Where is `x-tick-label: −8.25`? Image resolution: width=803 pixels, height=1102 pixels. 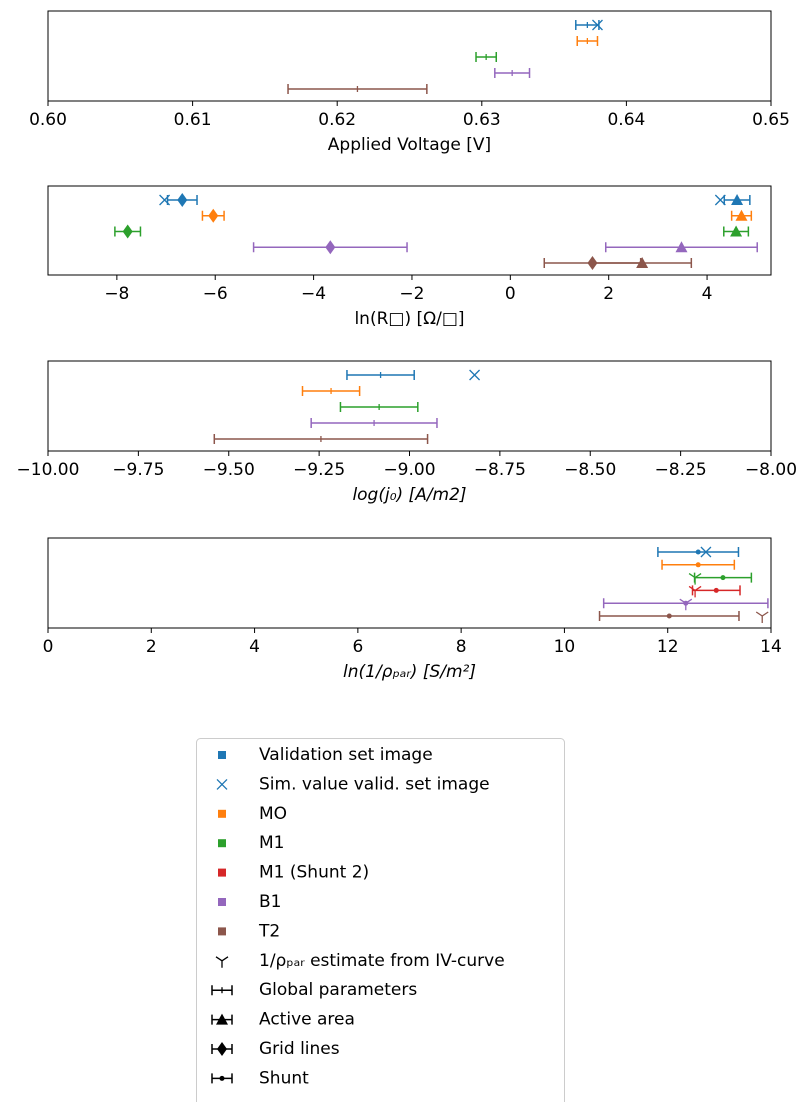 x-tick-label: −8.25 is located at coordinates (681, 470).